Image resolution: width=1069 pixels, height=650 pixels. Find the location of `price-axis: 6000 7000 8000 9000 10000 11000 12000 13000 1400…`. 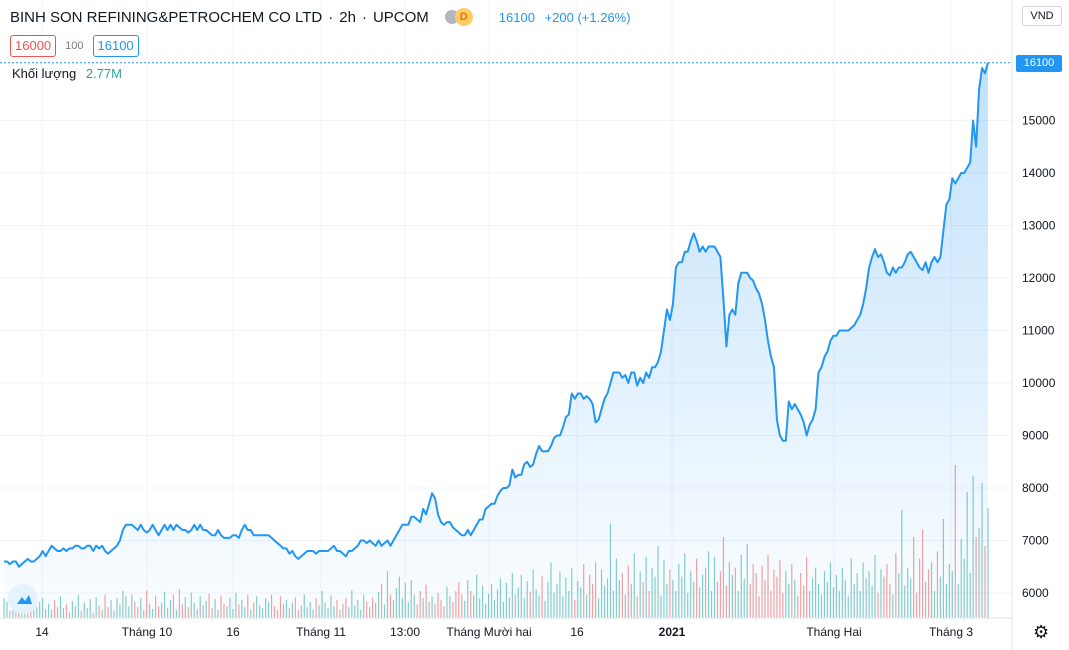

price-axis: 6000 7000 8000 9000 10000 11000 12000 13000 1400… is located at coordinates (1039, 357).